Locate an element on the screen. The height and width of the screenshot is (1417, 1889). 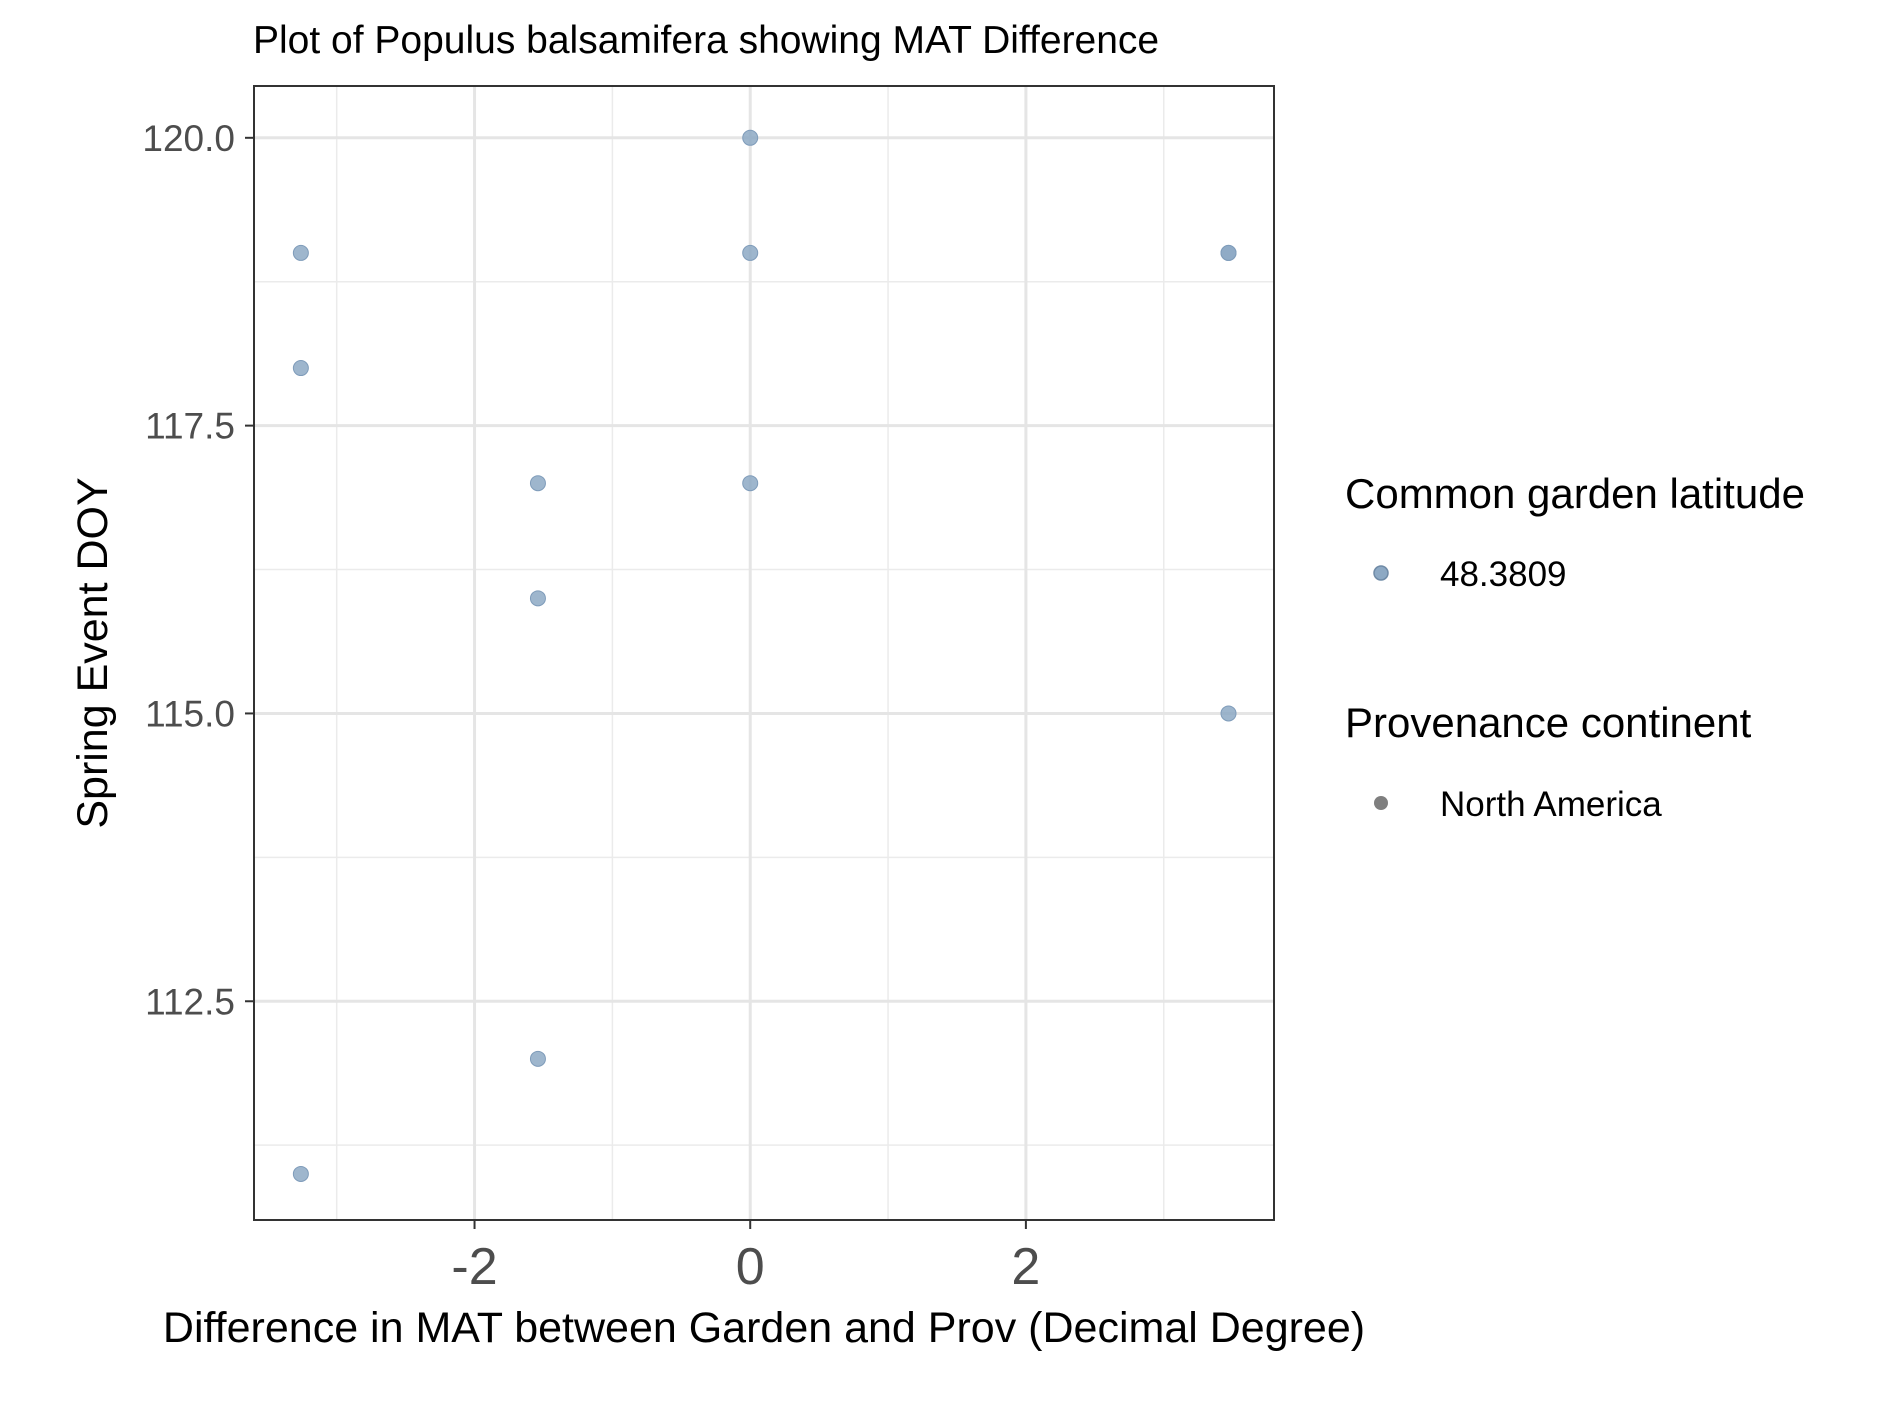
legend-key-continent is located at coordinates (1381, 803).